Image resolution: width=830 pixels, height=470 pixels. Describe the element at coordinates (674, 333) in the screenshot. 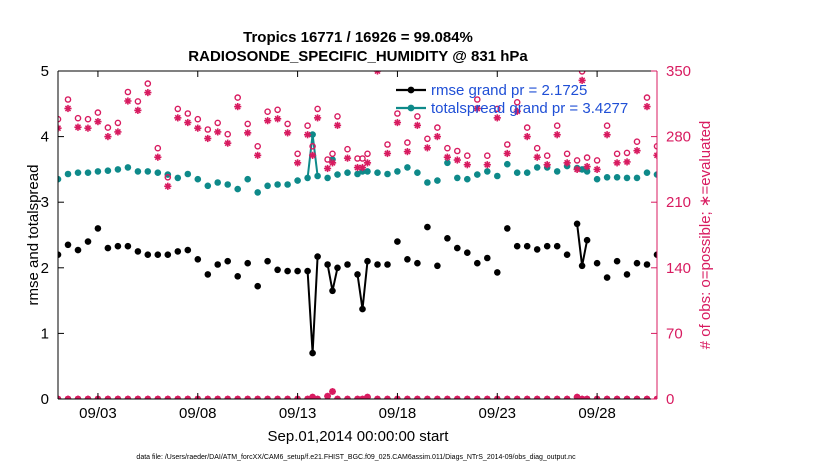

I see `y-right-tick-label: 70` at that location.